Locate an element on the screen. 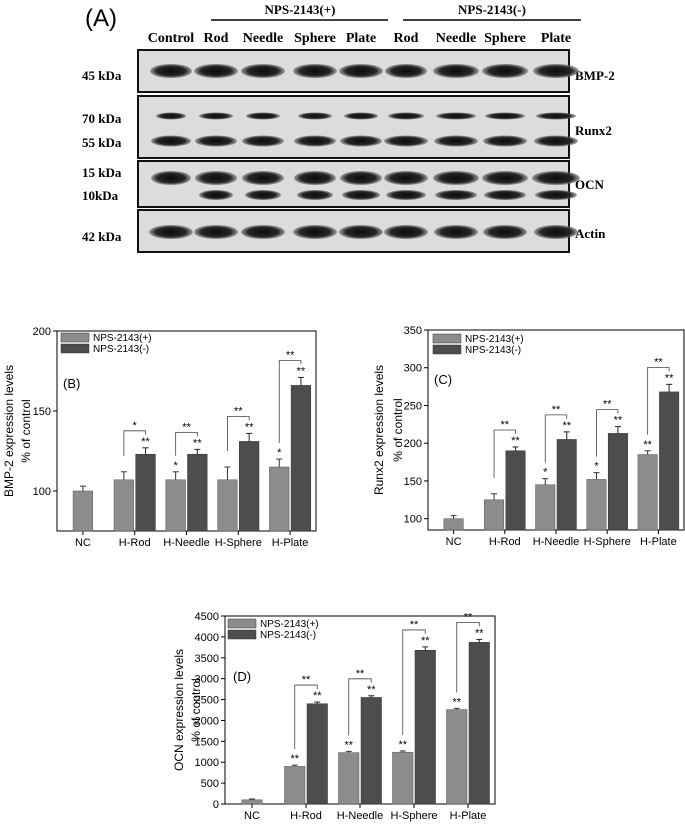 The height and width of the screenshot is (825, 685). lane-label: Sphere is located at coordinates (315, 38).